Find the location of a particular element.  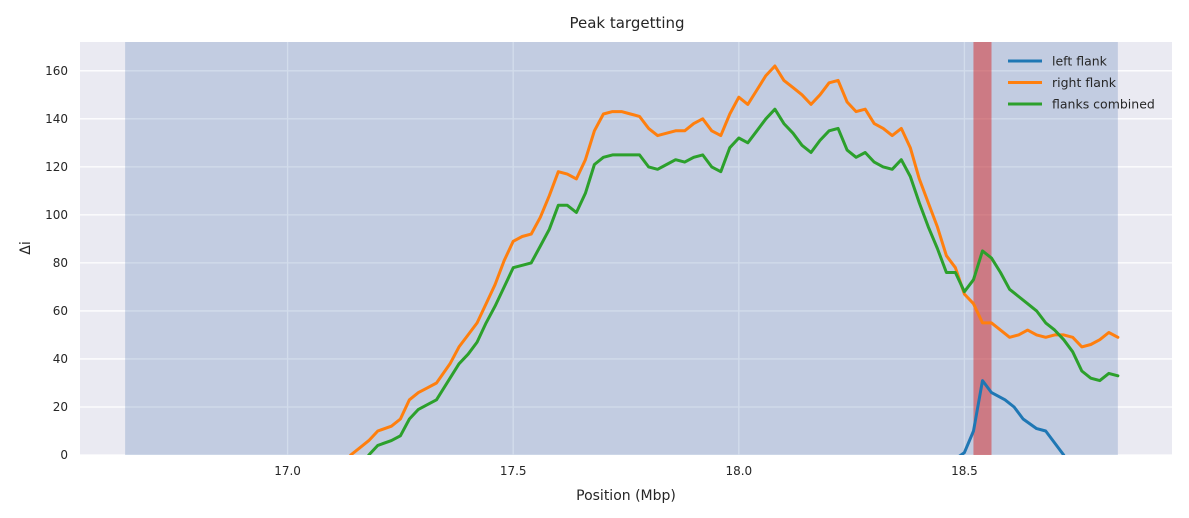

y-tick-label: 20 is located at coordinates (60, 407).